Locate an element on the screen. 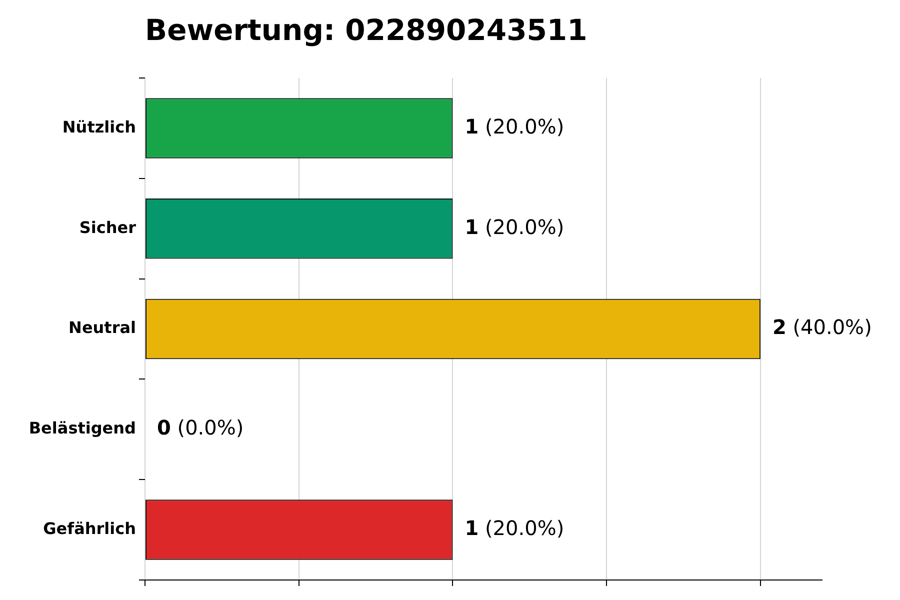 The image size is (900, 600). data-label: 2 (40.0%) is located at coordinates (822, 327).